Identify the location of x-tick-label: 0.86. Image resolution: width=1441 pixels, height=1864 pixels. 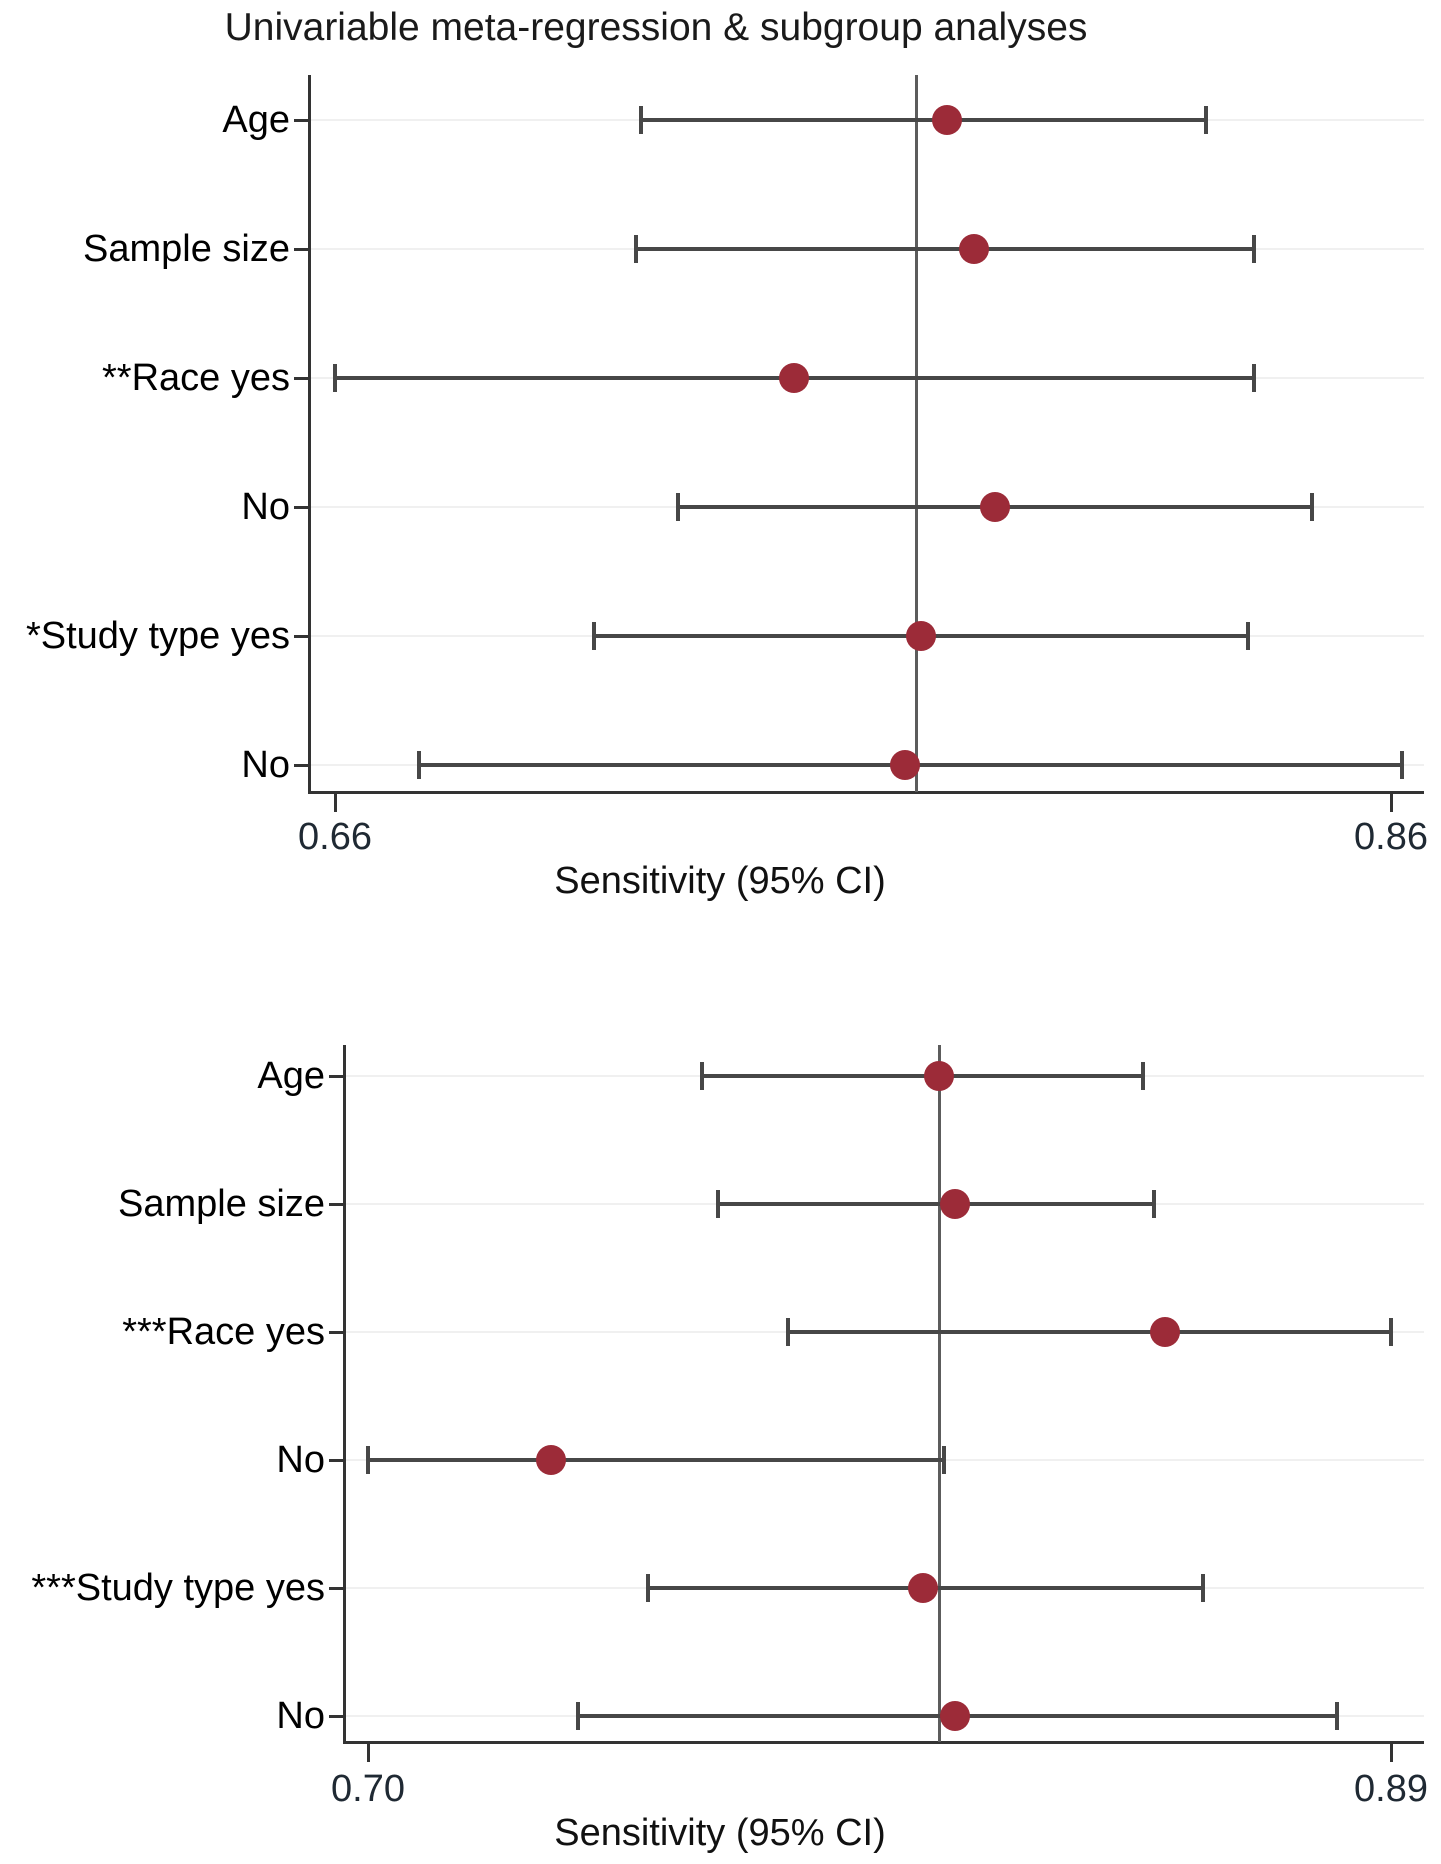
(1391, 837).